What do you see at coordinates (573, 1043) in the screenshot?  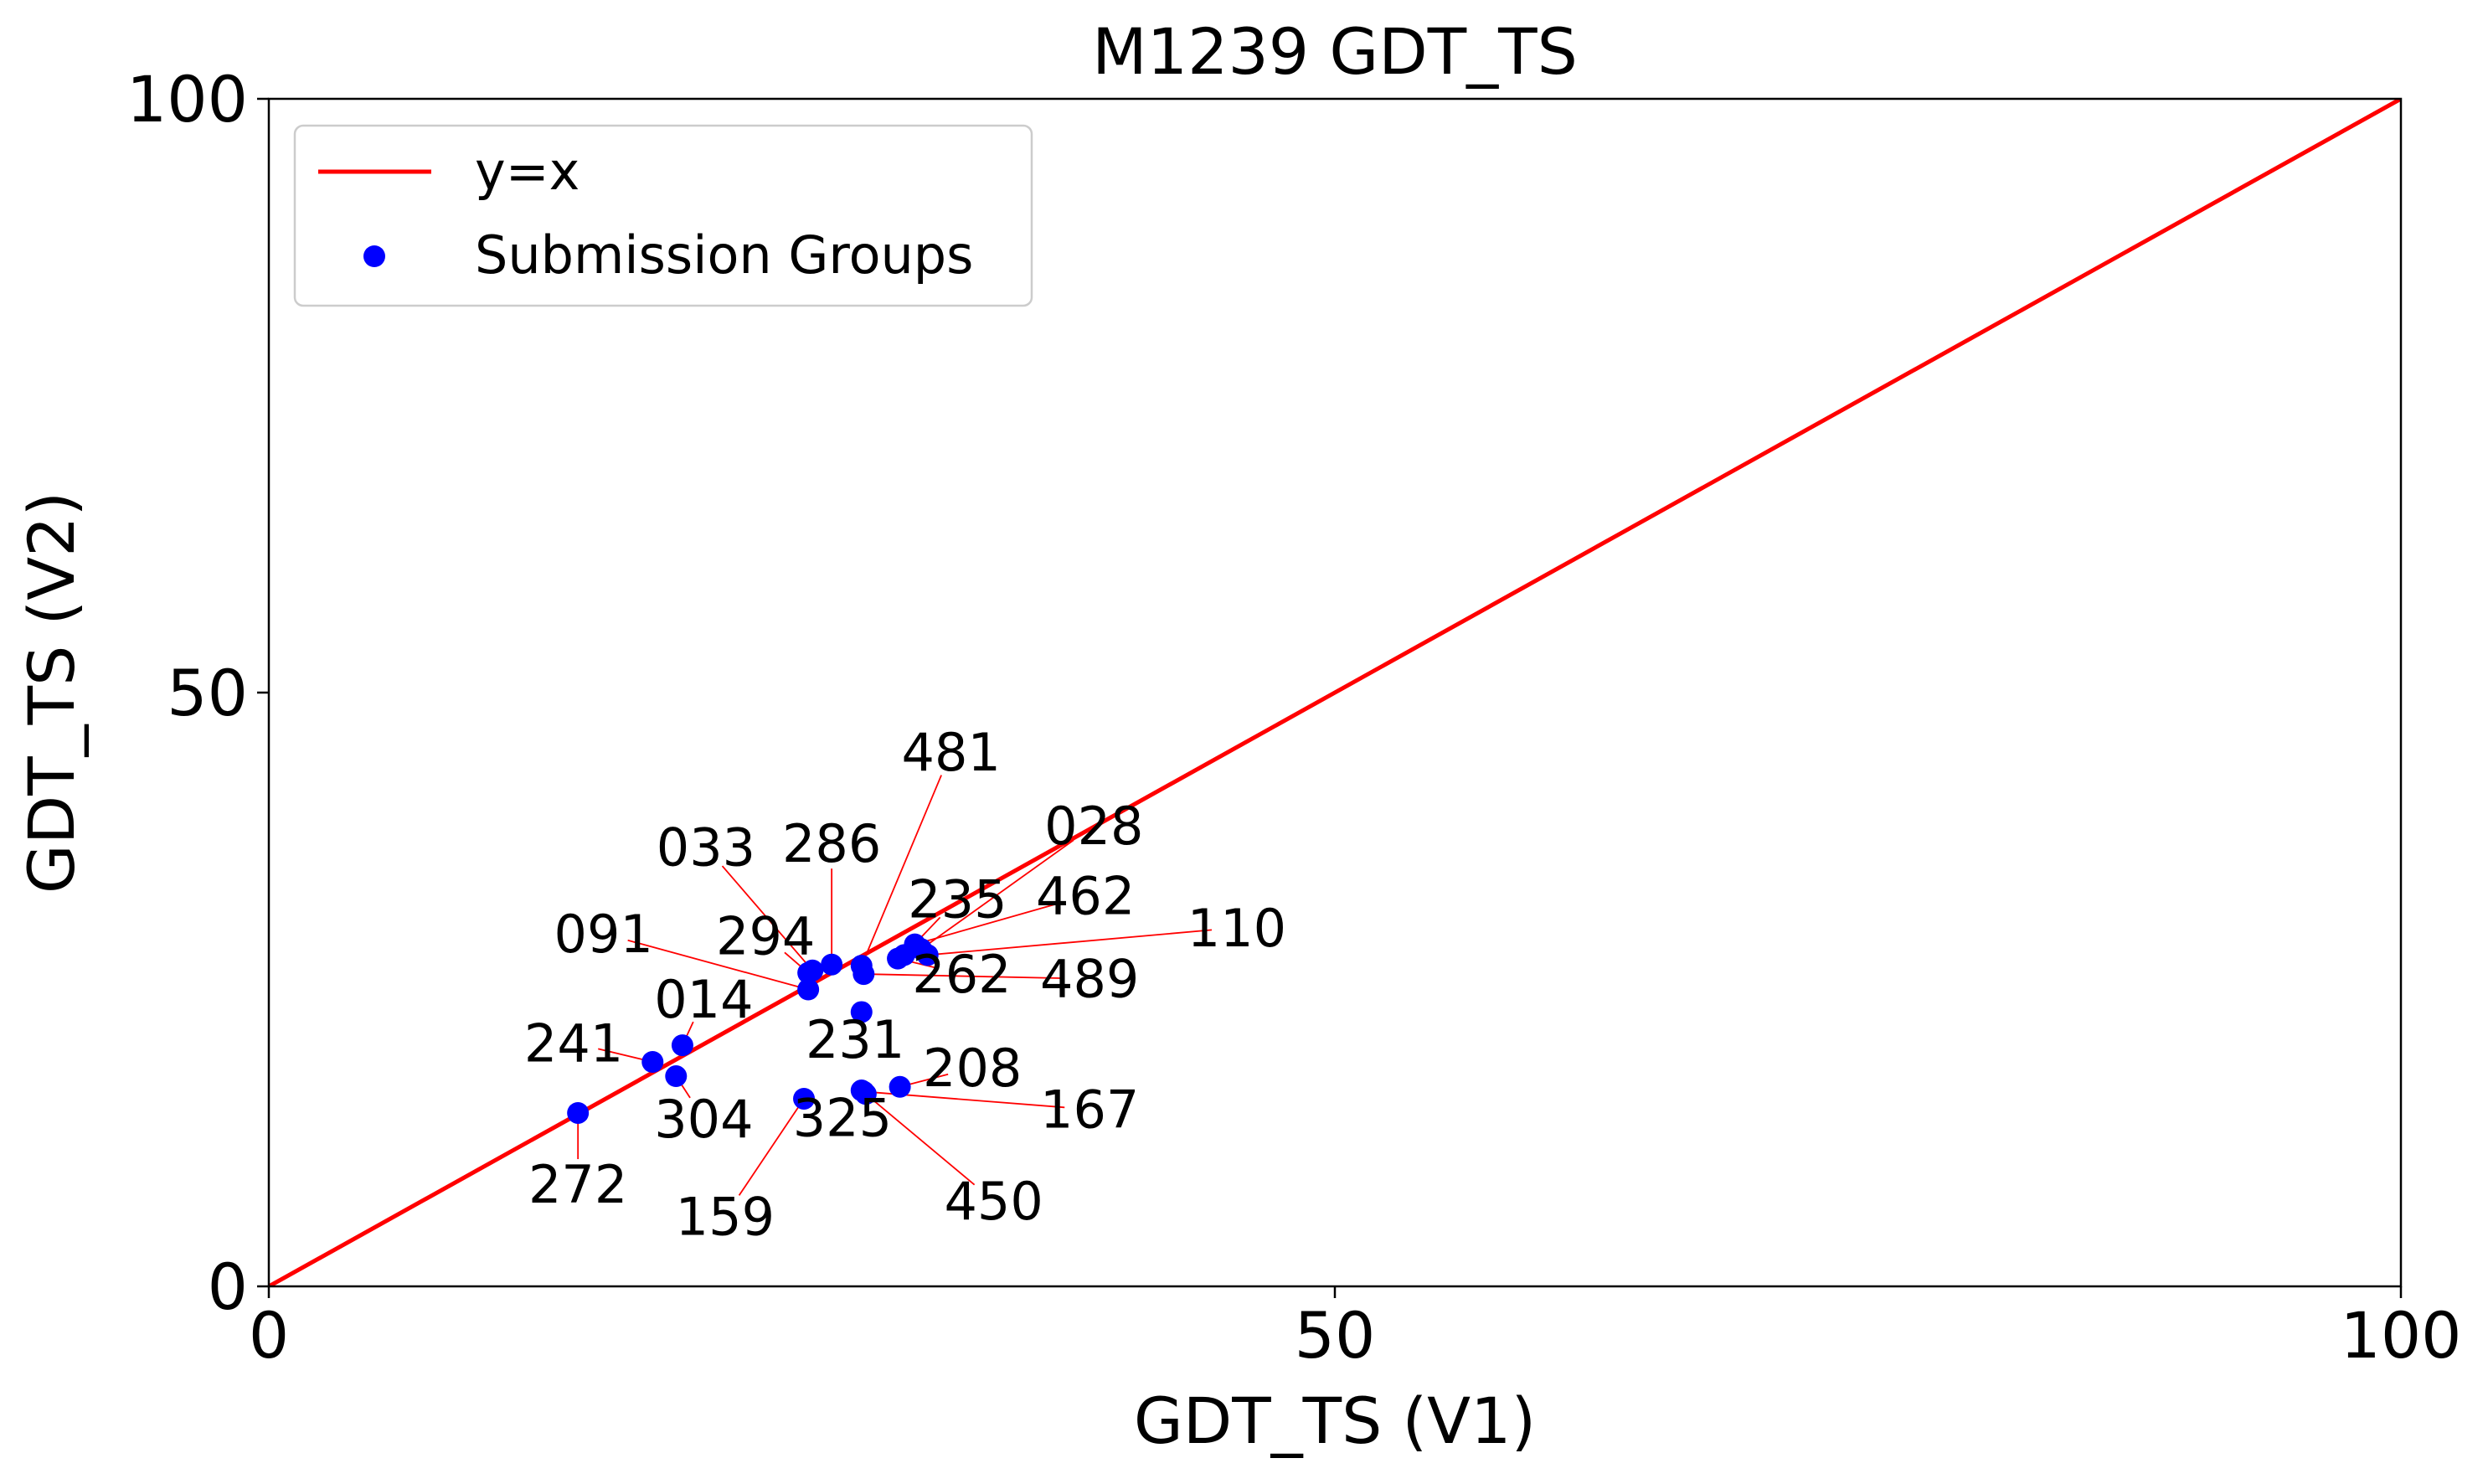 I see `point-label: 241` at bounding box center [573, 1043].